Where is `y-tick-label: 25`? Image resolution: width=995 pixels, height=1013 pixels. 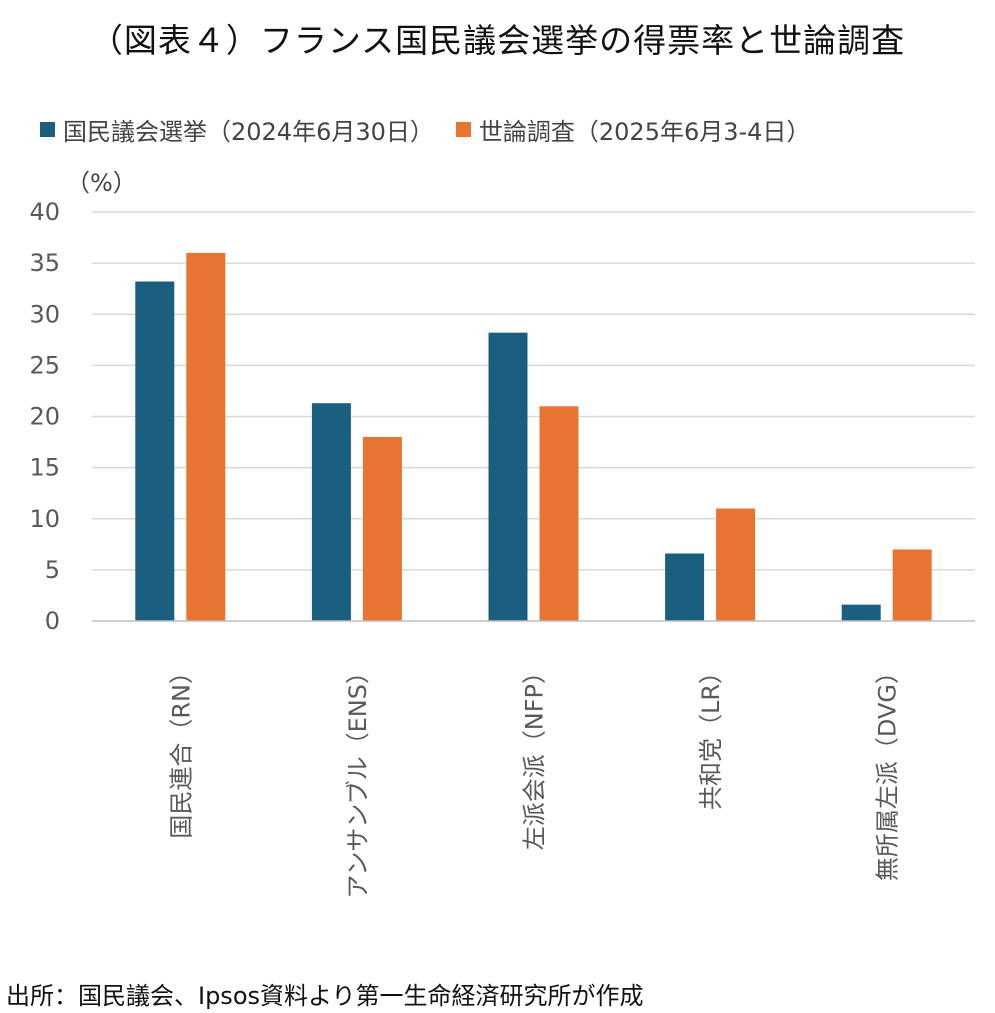
y-tick-label: 25 is located at coordinates (44, 365).